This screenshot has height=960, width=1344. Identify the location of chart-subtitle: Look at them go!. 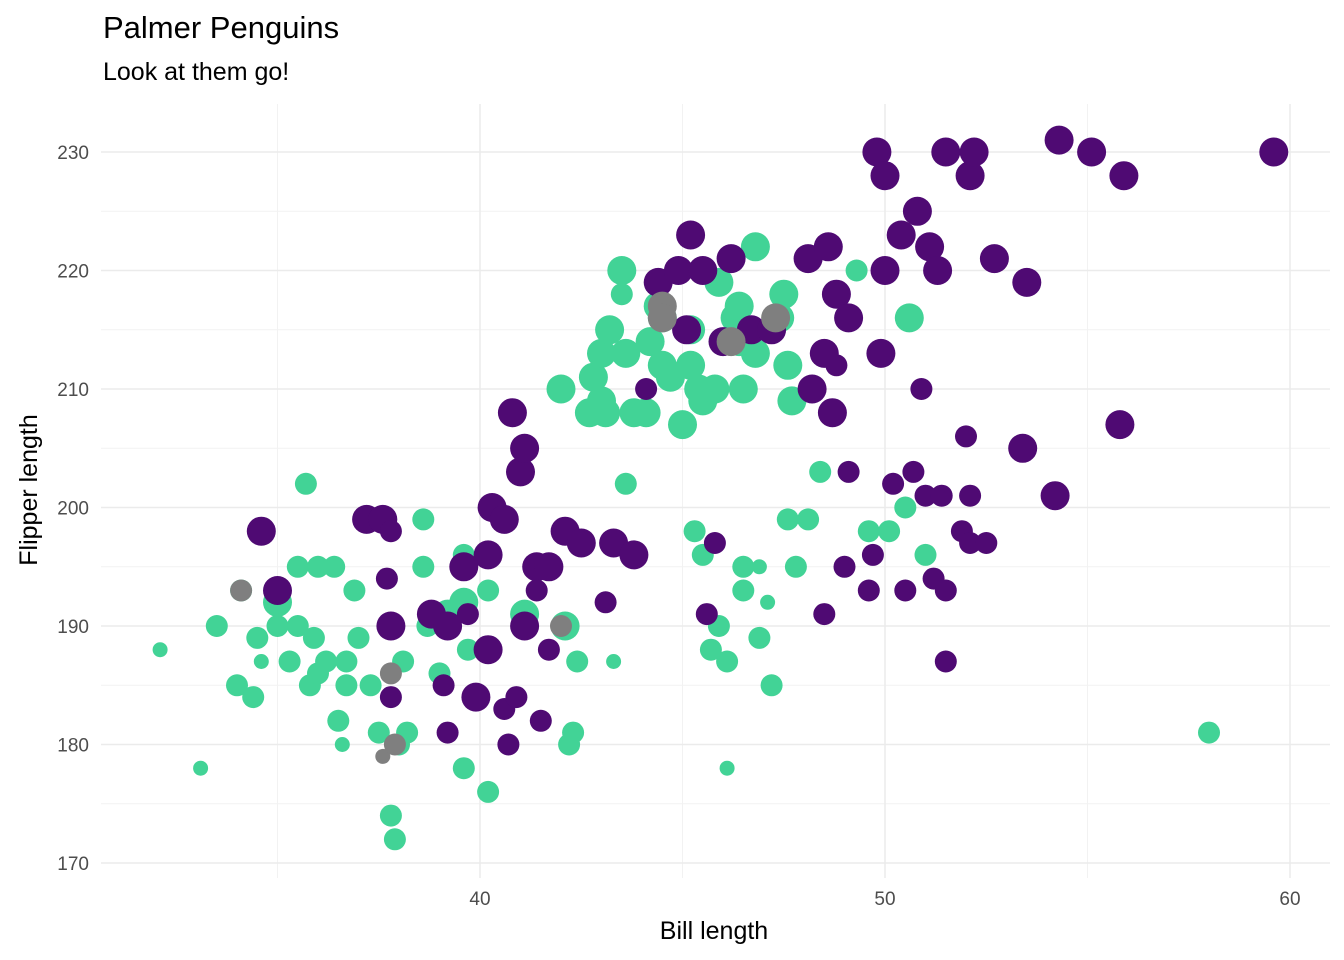
(196, 72).